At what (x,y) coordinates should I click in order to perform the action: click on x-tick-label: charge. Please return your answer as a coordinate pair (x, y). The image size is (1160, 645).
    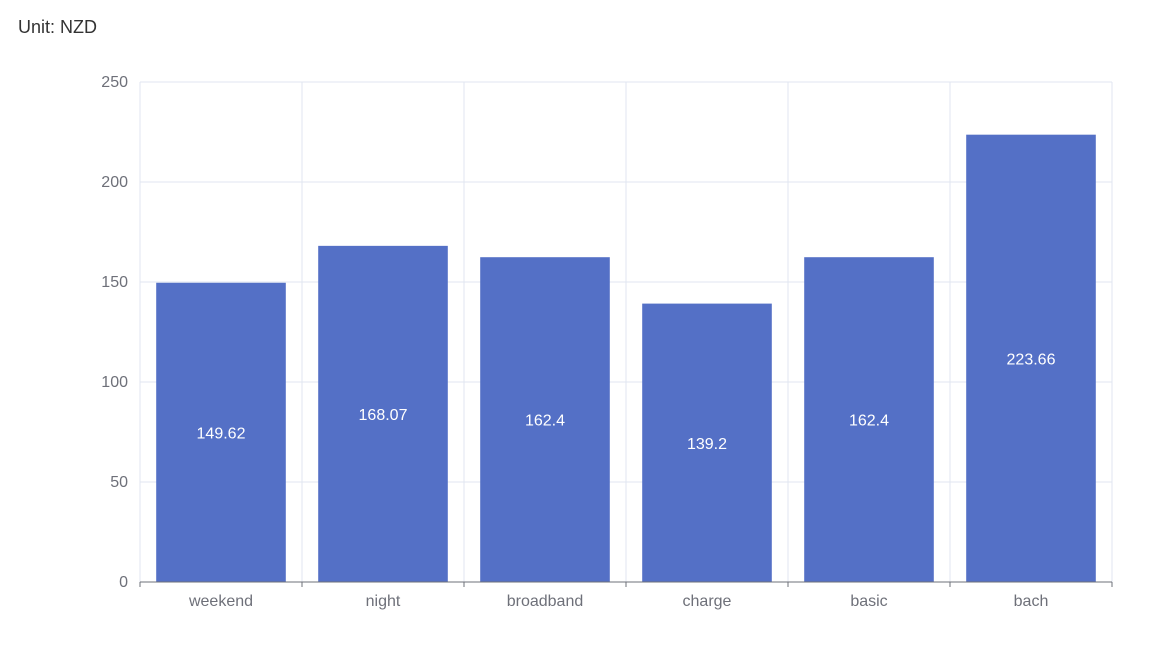
    Looking at the image, I should click on (707, 601).